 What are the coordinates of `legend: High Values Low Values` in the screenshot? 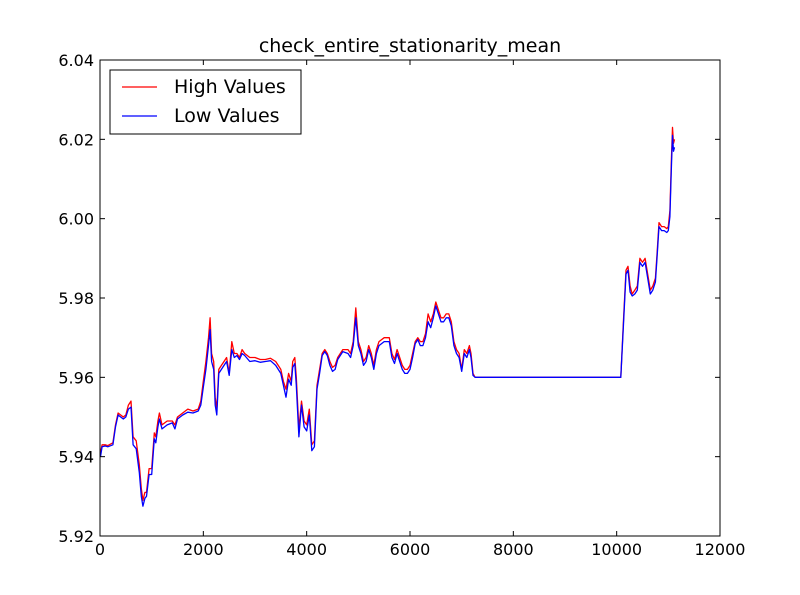 It's located at (205, 102).